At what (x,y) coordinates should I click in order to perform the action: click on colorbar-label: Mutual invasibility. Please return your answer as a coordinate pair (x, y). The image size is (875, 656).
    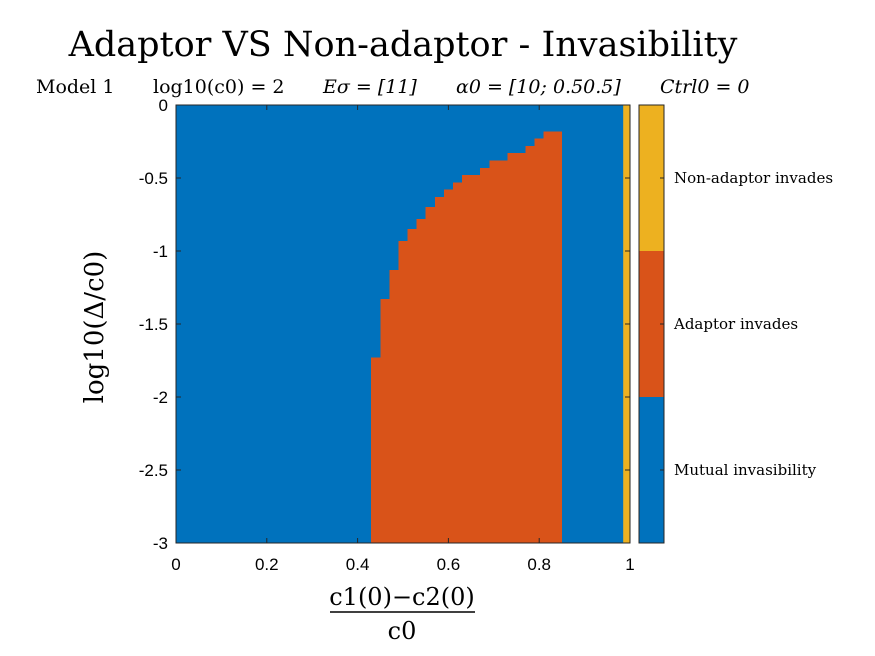
    Looking at the image, I should click on (745, 470).